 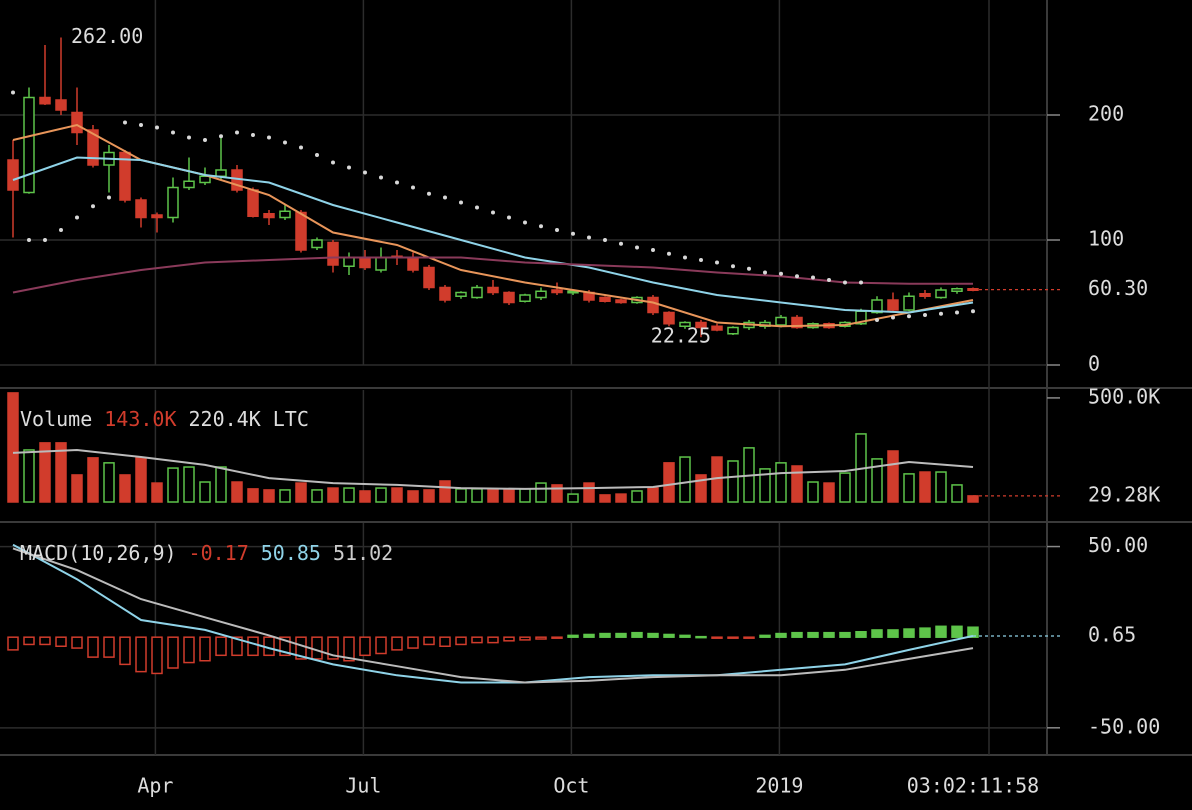 What do you see at coordinates (493, 615) in the screenshot?
I see `indicator-line` at bounding box center [493, 615].